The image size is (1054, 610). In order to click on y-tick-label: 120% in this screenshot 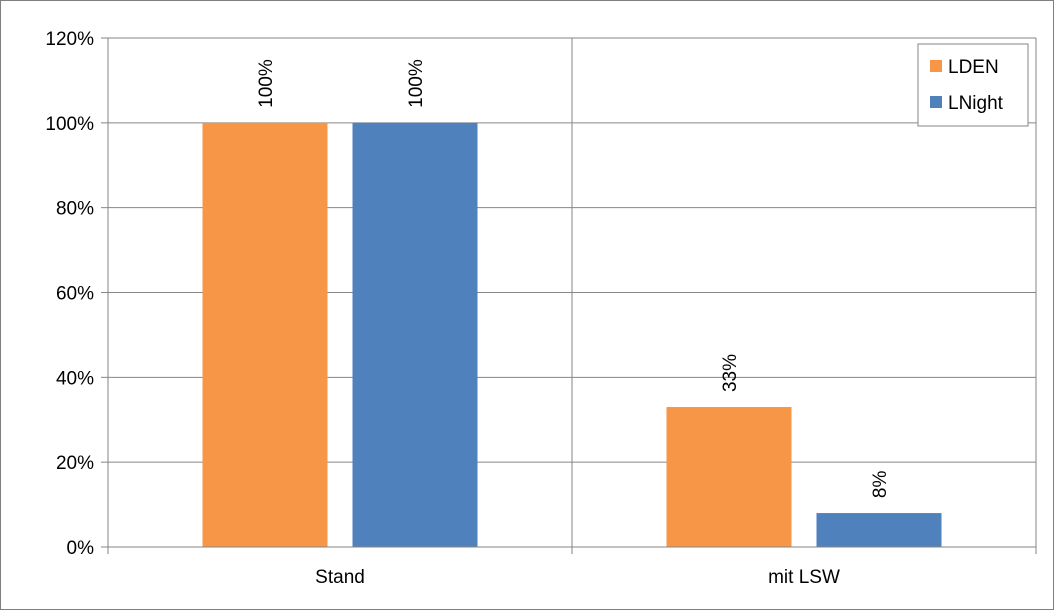, I will do `click(69, 39)`.